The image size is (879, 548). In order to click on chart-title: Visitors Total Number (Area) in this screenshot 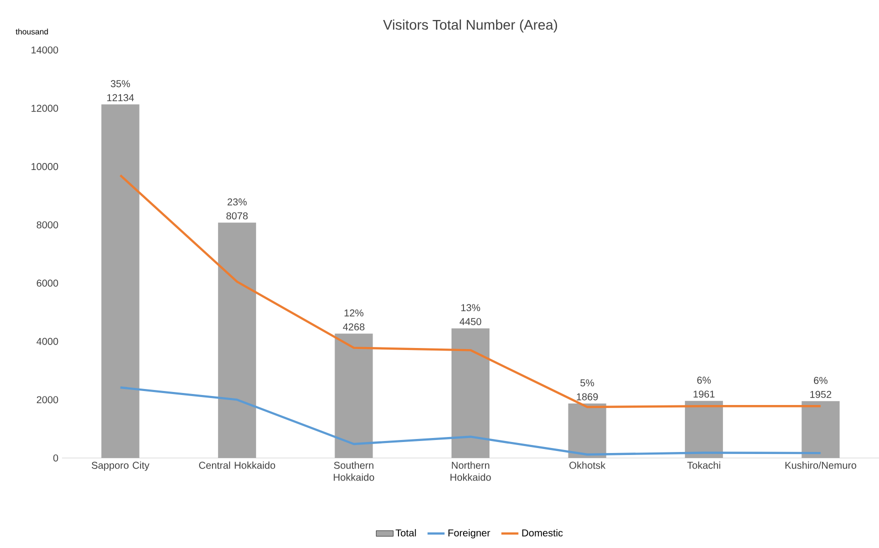, I will do `click(470, 26)`.